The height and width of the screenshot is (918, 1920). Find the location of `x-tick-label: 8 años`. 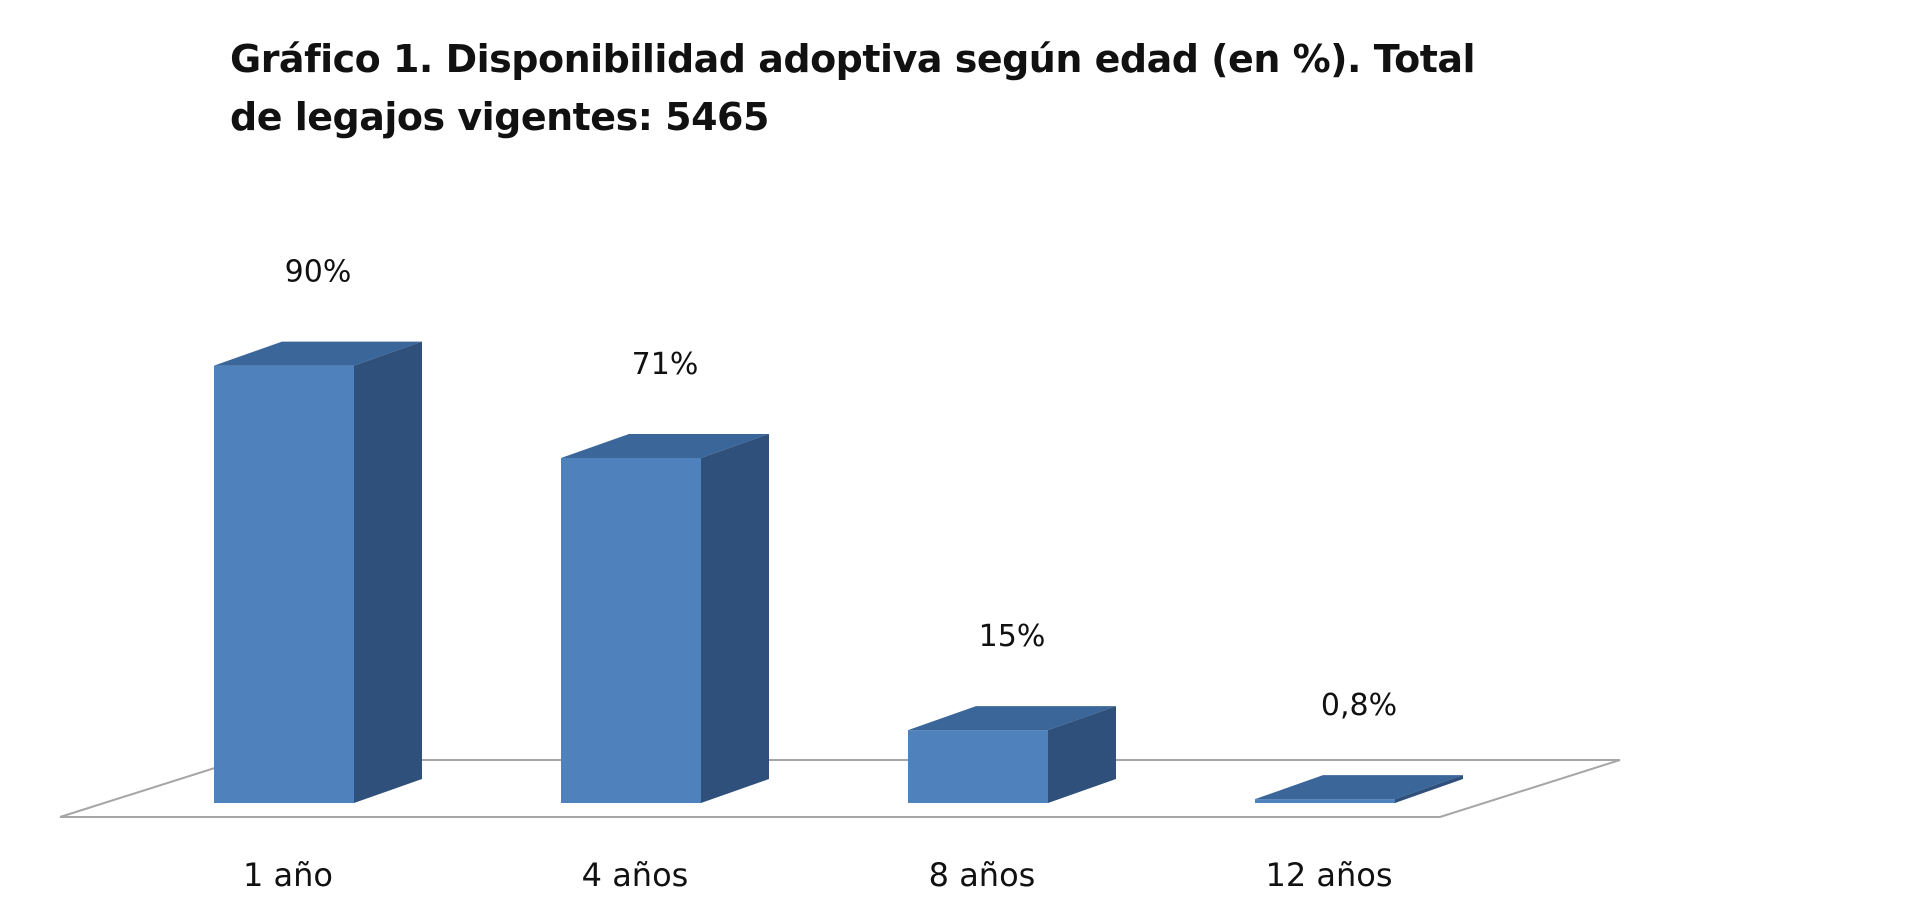

x-tick-label: 8 años is located at coordinates (982, 875).